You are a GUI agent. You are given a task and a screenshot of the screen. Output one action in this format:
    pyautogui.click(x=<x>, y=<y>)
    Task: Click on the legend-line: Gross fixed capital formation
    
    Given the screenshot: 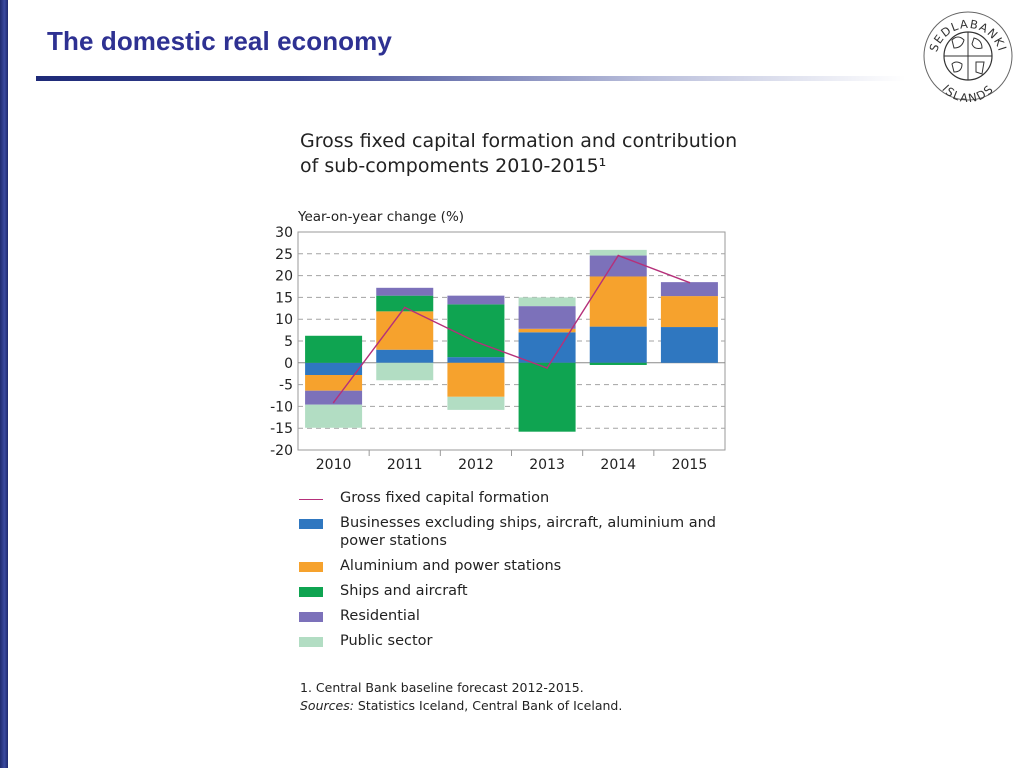 What is the action you would take?
    pyautogui.click(x=514, y=498)
    